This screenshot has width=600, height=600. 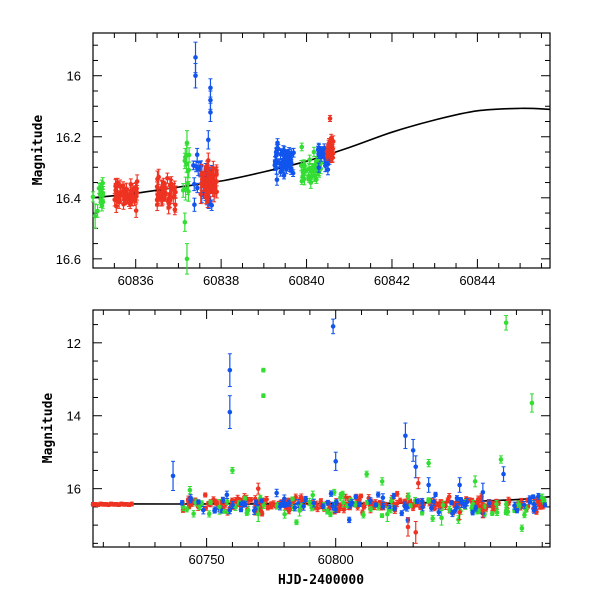 What do you see at coordinates (74, 343) in the screenshot?
I see `bottom-y-tick-label: 12` at bounding box center [74, 343].